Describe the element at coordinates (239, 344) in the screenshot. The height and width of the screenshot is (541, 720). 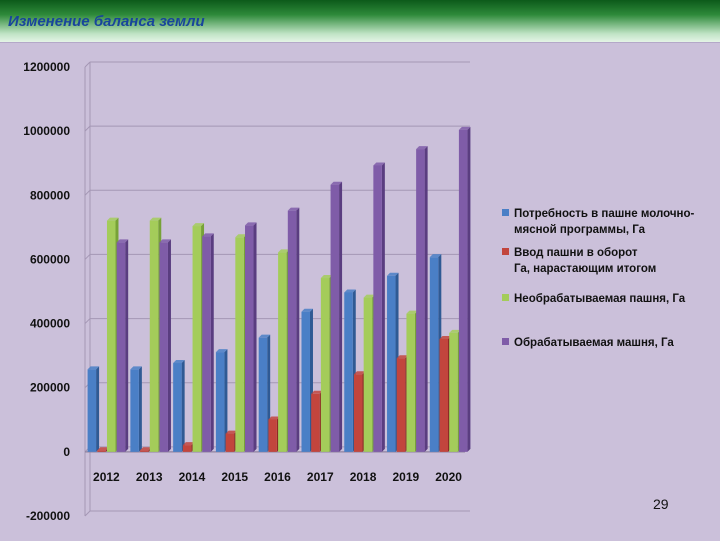
I see `bar-2015-s3` at that location.